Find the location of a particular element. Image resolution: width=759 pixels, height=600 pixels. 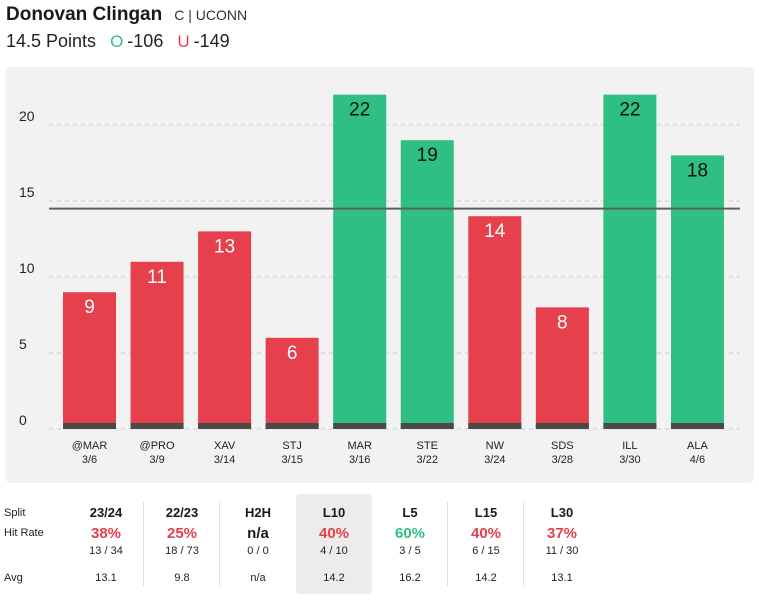

hit-rate-fraction: 13 / 34 is located at coordinates (106, 551).